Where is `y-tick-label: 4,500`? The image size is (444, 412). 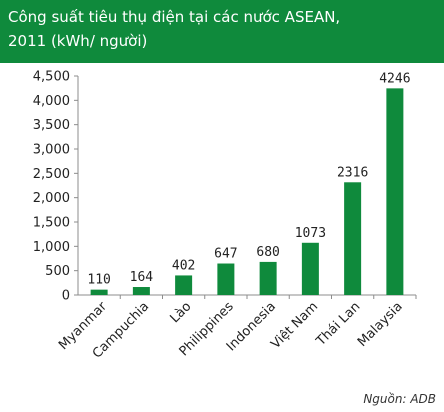 y-tick-label: 4,500 is located at coordinates (51, 77).